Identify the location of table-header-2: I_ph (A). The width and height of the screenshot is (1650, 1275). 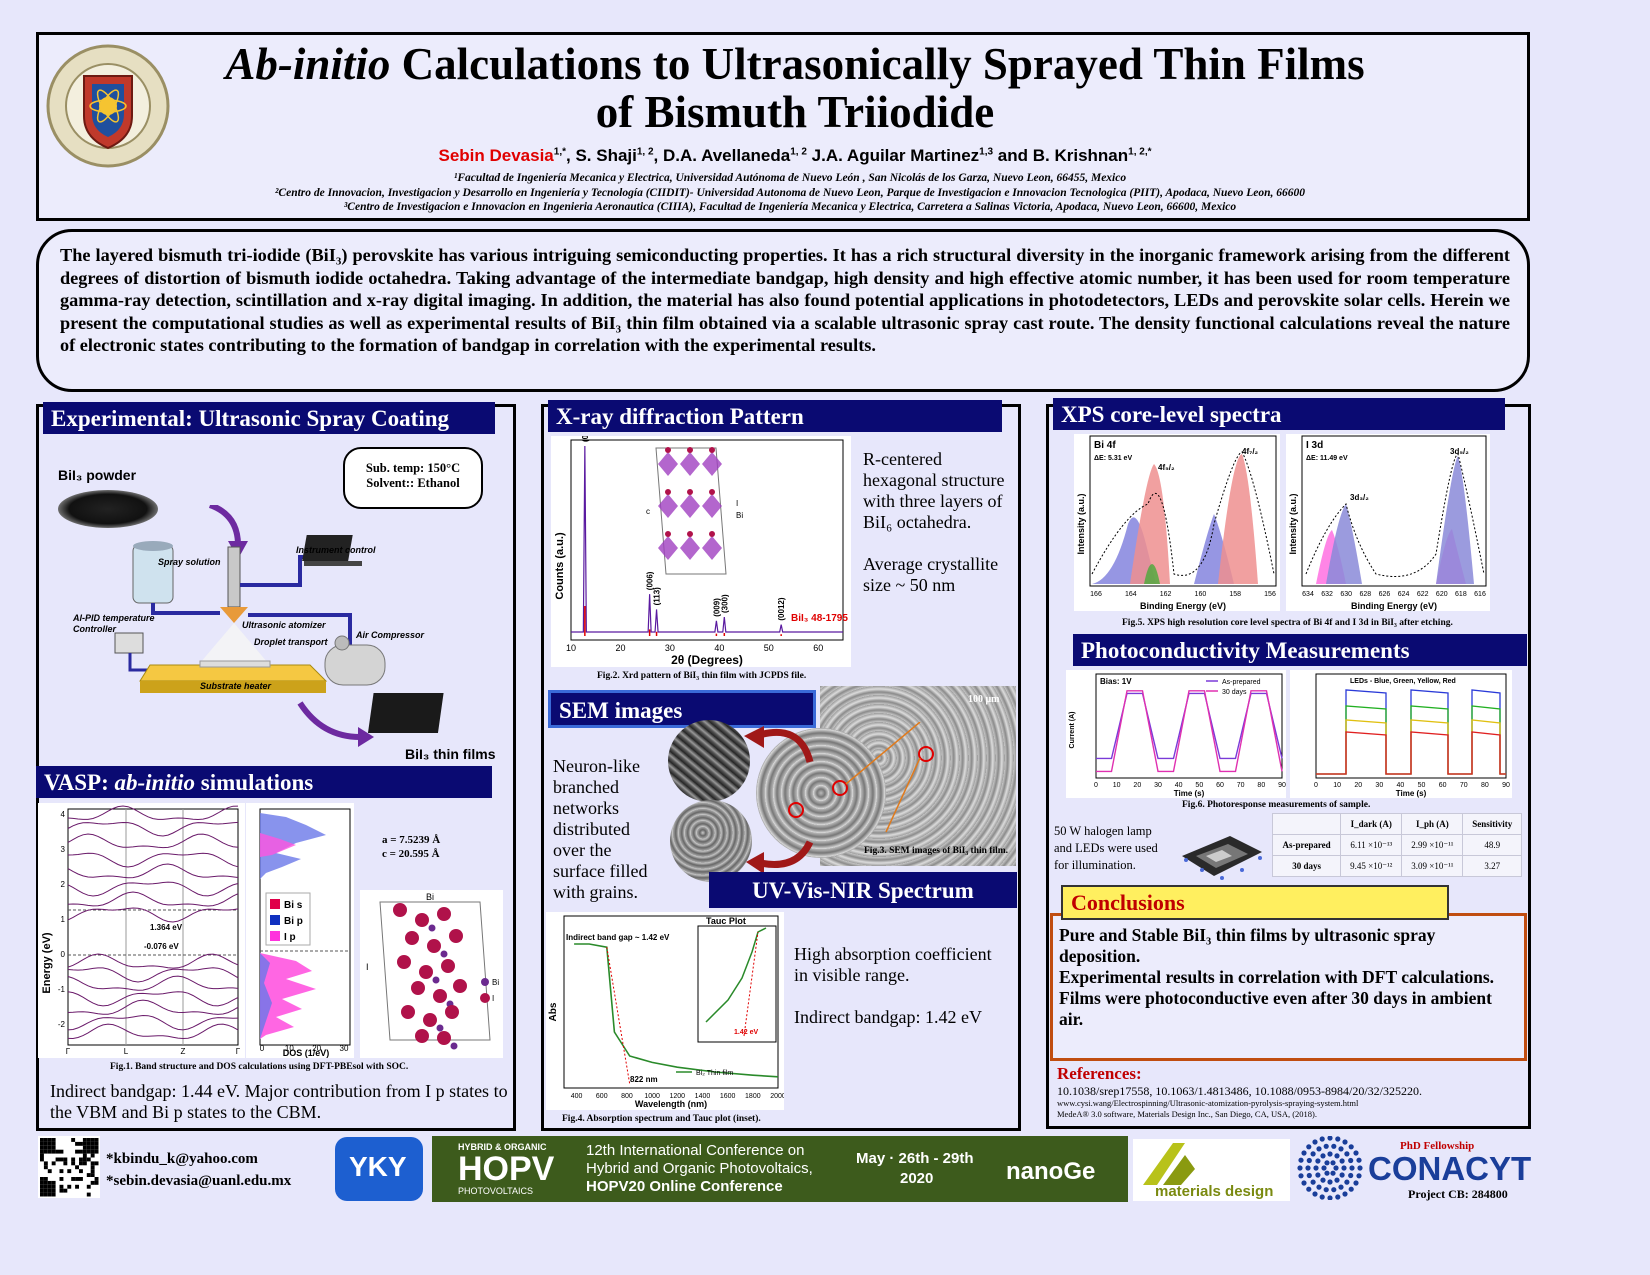
(1432, 824).